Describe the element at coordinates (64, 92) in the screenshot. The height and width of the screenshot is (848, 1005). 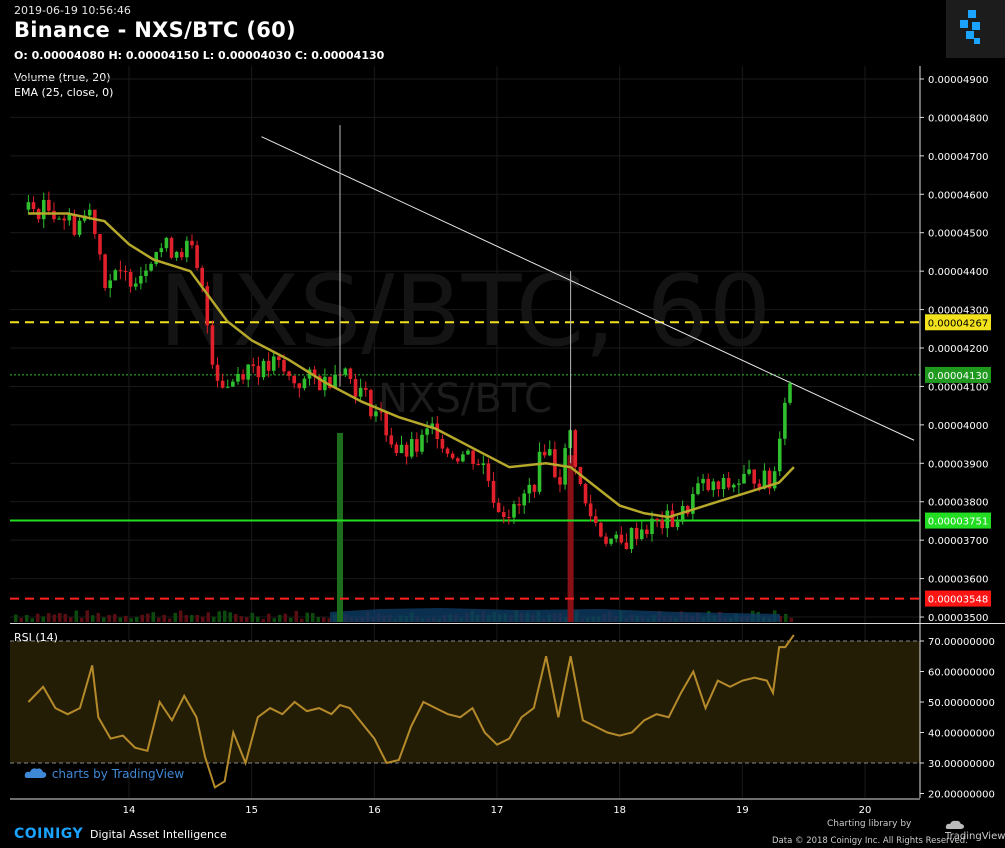
I see `ema-indicator-label: EMA (25, close, 0)` at that location.